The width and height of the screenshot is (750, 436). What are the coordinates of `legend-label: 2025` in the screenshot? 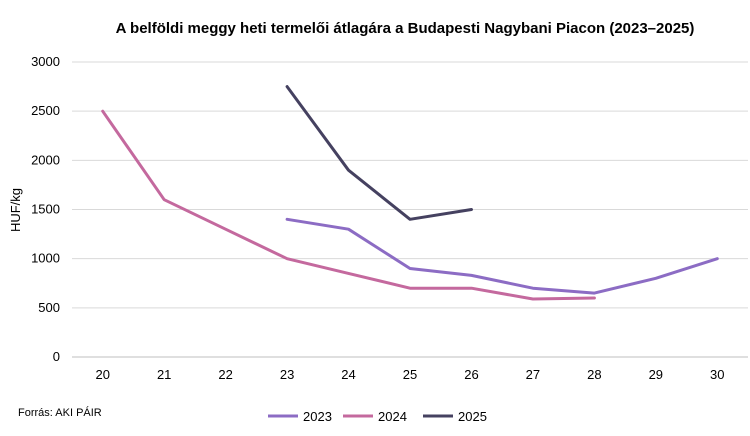 It's located at (472, 416).